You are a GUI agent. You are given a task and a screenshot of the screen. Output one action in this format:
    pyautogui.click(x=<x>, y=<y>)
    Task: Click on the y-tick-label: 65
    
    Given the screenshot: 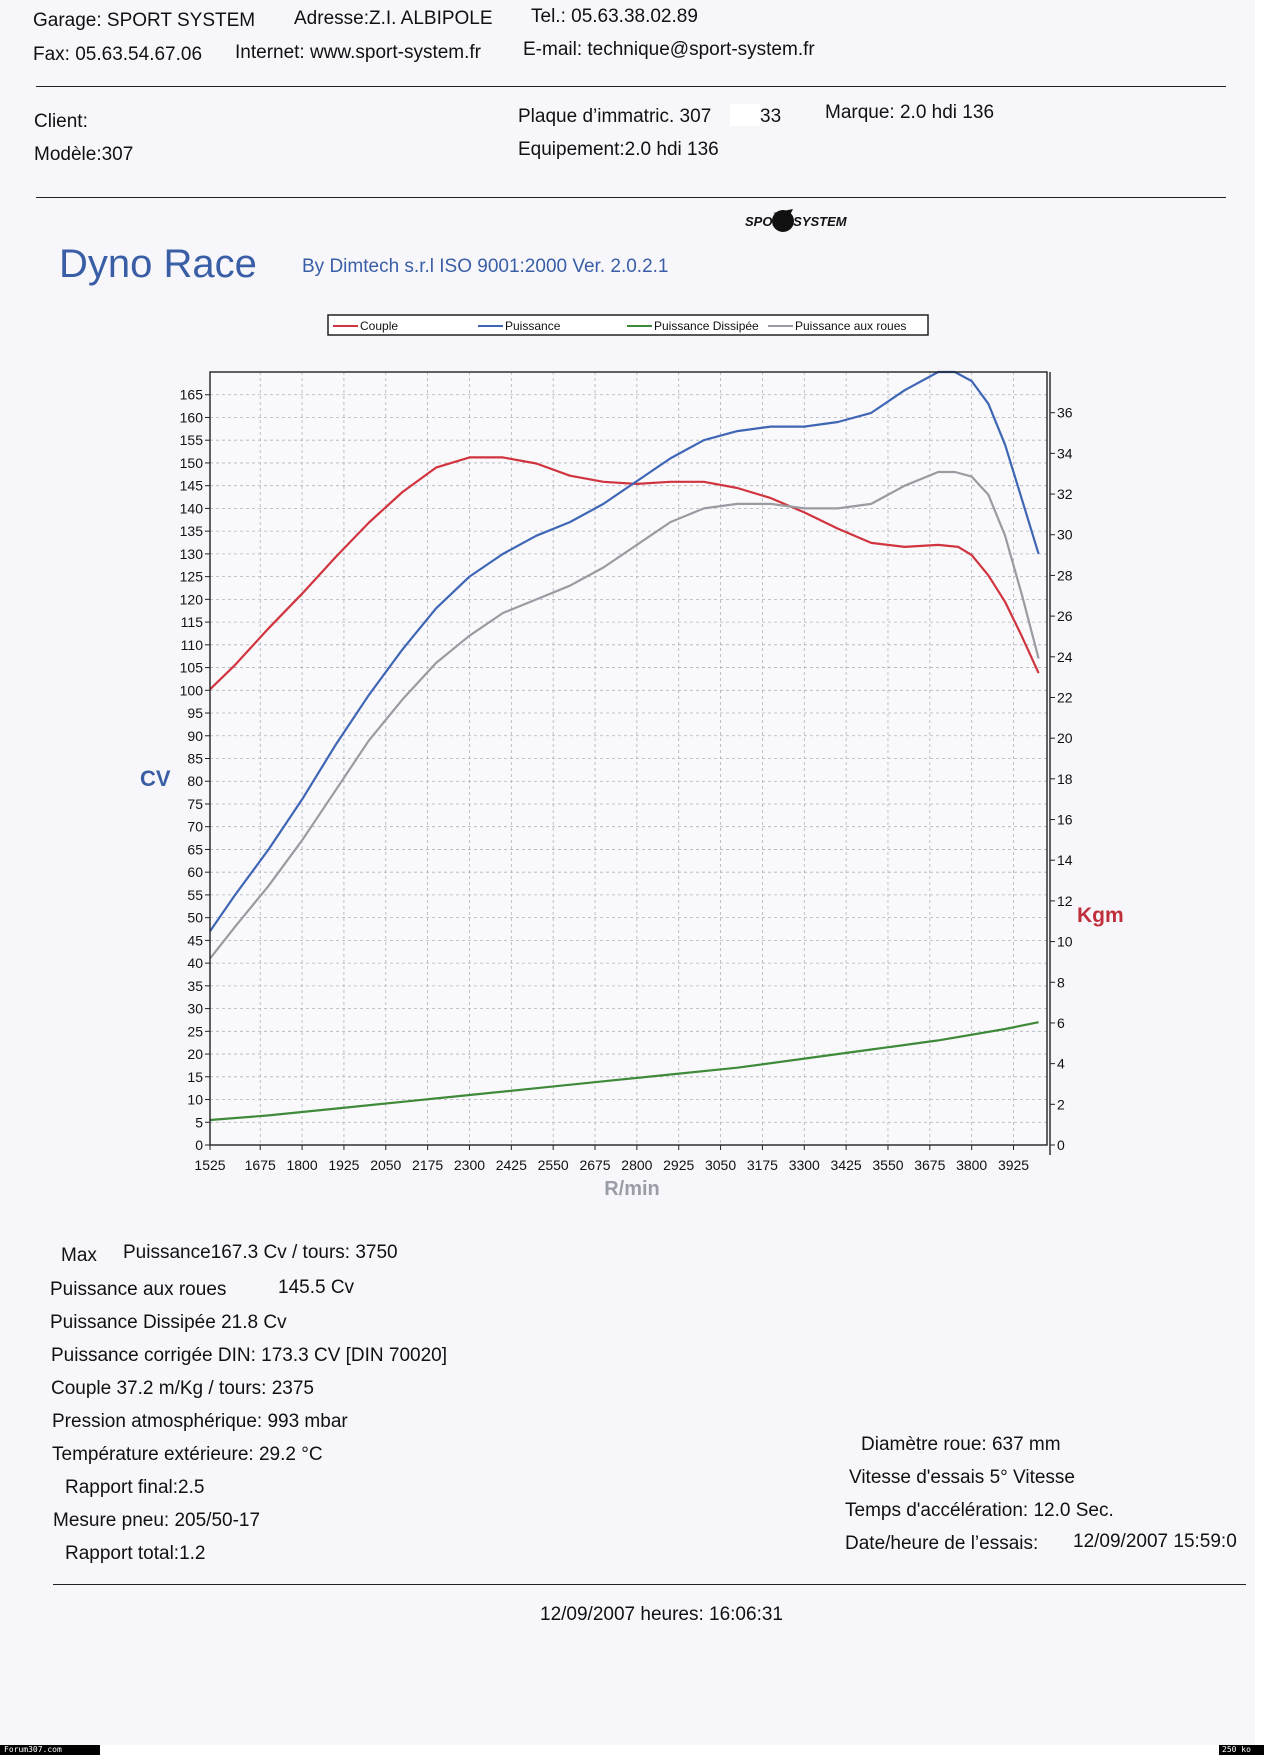 What is the action you would take?
    pyautogui.click(x=195, y=849)
    